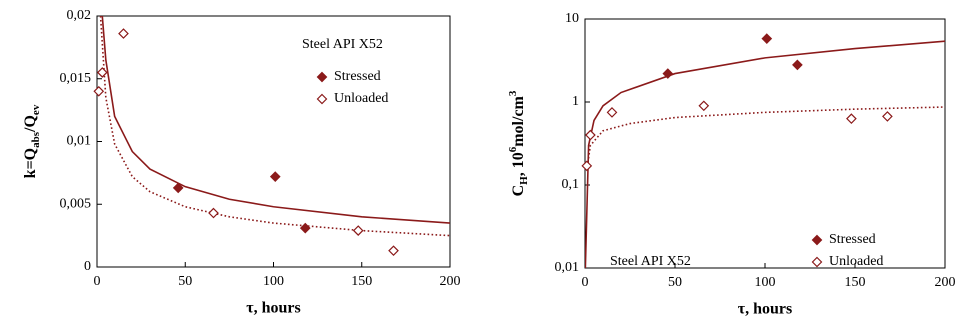 The image size is (966, 327). Describe the element at coordinates (36, 139) in the screenshot. I see `y-axis-label-part: abs` at that location.